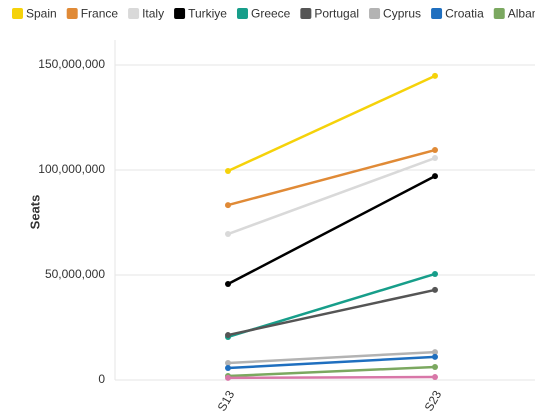  I want to click on legend-label: Spain, so click(41, 14).